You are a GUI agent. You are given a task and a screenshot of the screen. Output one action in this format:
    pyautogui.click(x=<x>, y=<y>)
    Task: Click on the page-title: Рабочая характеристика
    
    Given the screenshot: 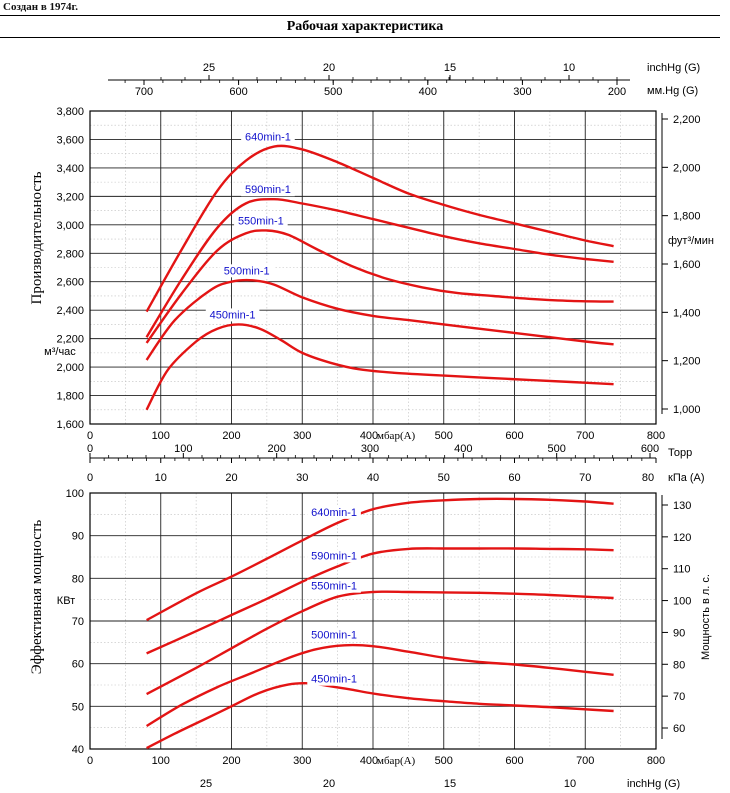 What is the action you would take?
    pyautogui.click(x=365, y=26)
    